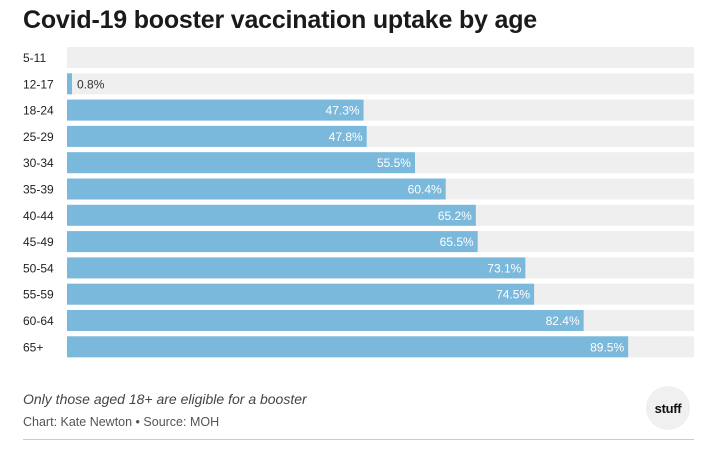  What do you see at coordinates (38, 190) in the screenshot?
I see `category-label: 35-39` at bounding box center [38, 190].